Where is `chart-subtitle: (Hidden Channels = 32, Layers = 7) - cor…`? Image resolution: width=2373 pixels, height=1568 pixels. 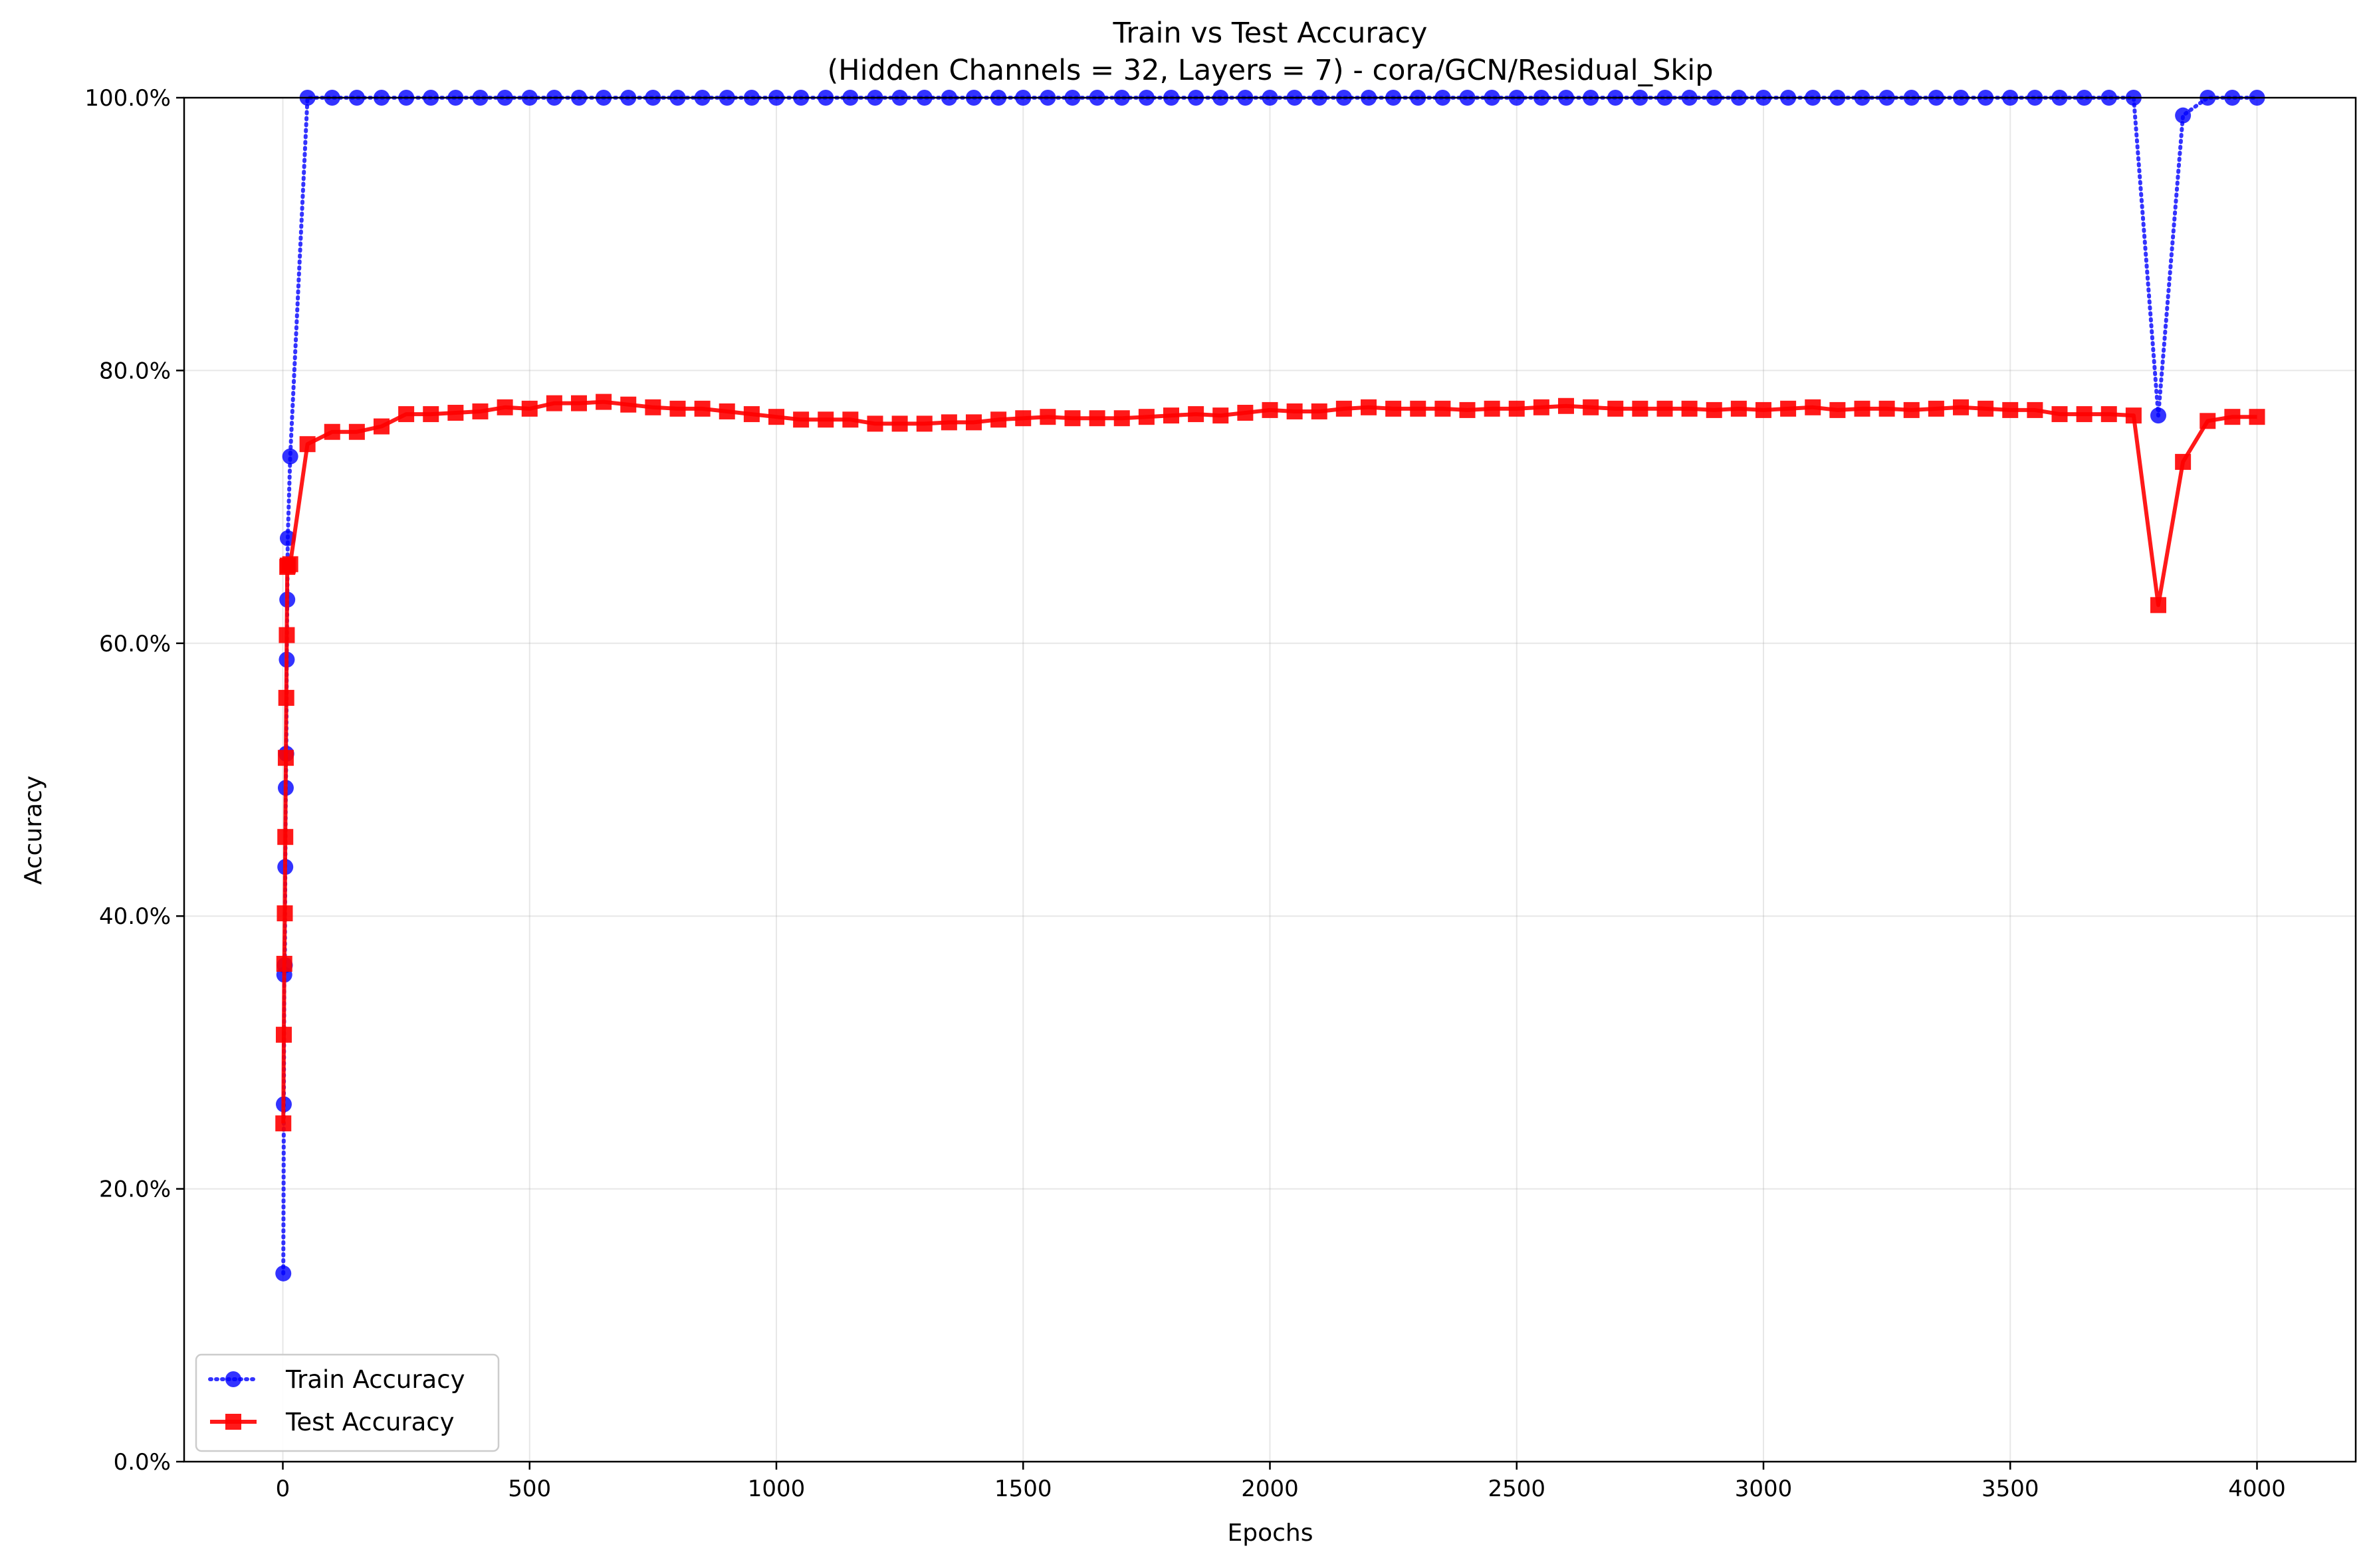
chart-subtitle: (Hidden Channels = 32, Layers = 7) - cor… is located at coordinates (1270, 70).